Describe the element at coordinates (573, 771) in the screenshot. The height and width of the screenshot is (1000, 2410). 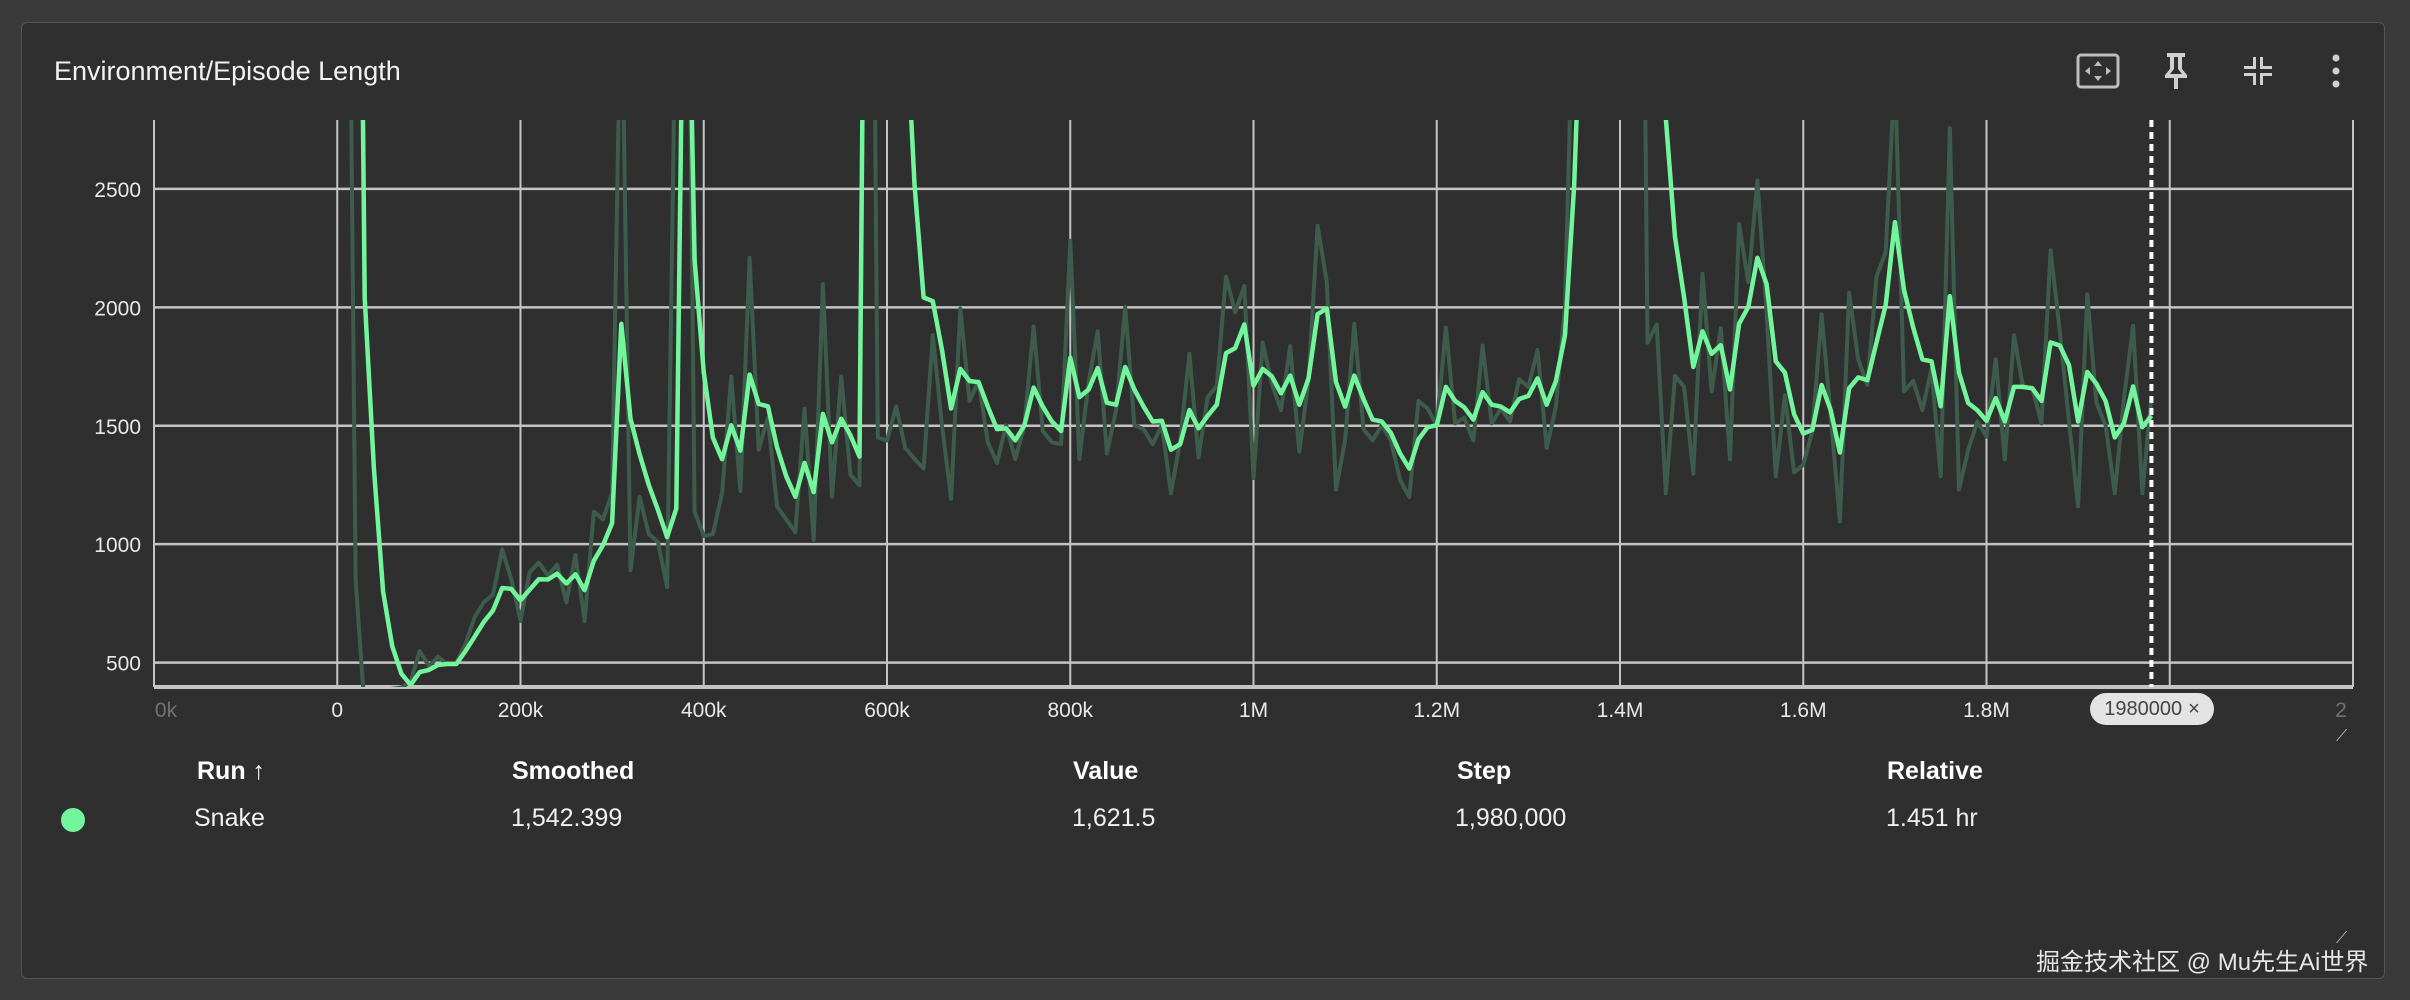
I see `column-header-smoothed: Smoothed` at that location.